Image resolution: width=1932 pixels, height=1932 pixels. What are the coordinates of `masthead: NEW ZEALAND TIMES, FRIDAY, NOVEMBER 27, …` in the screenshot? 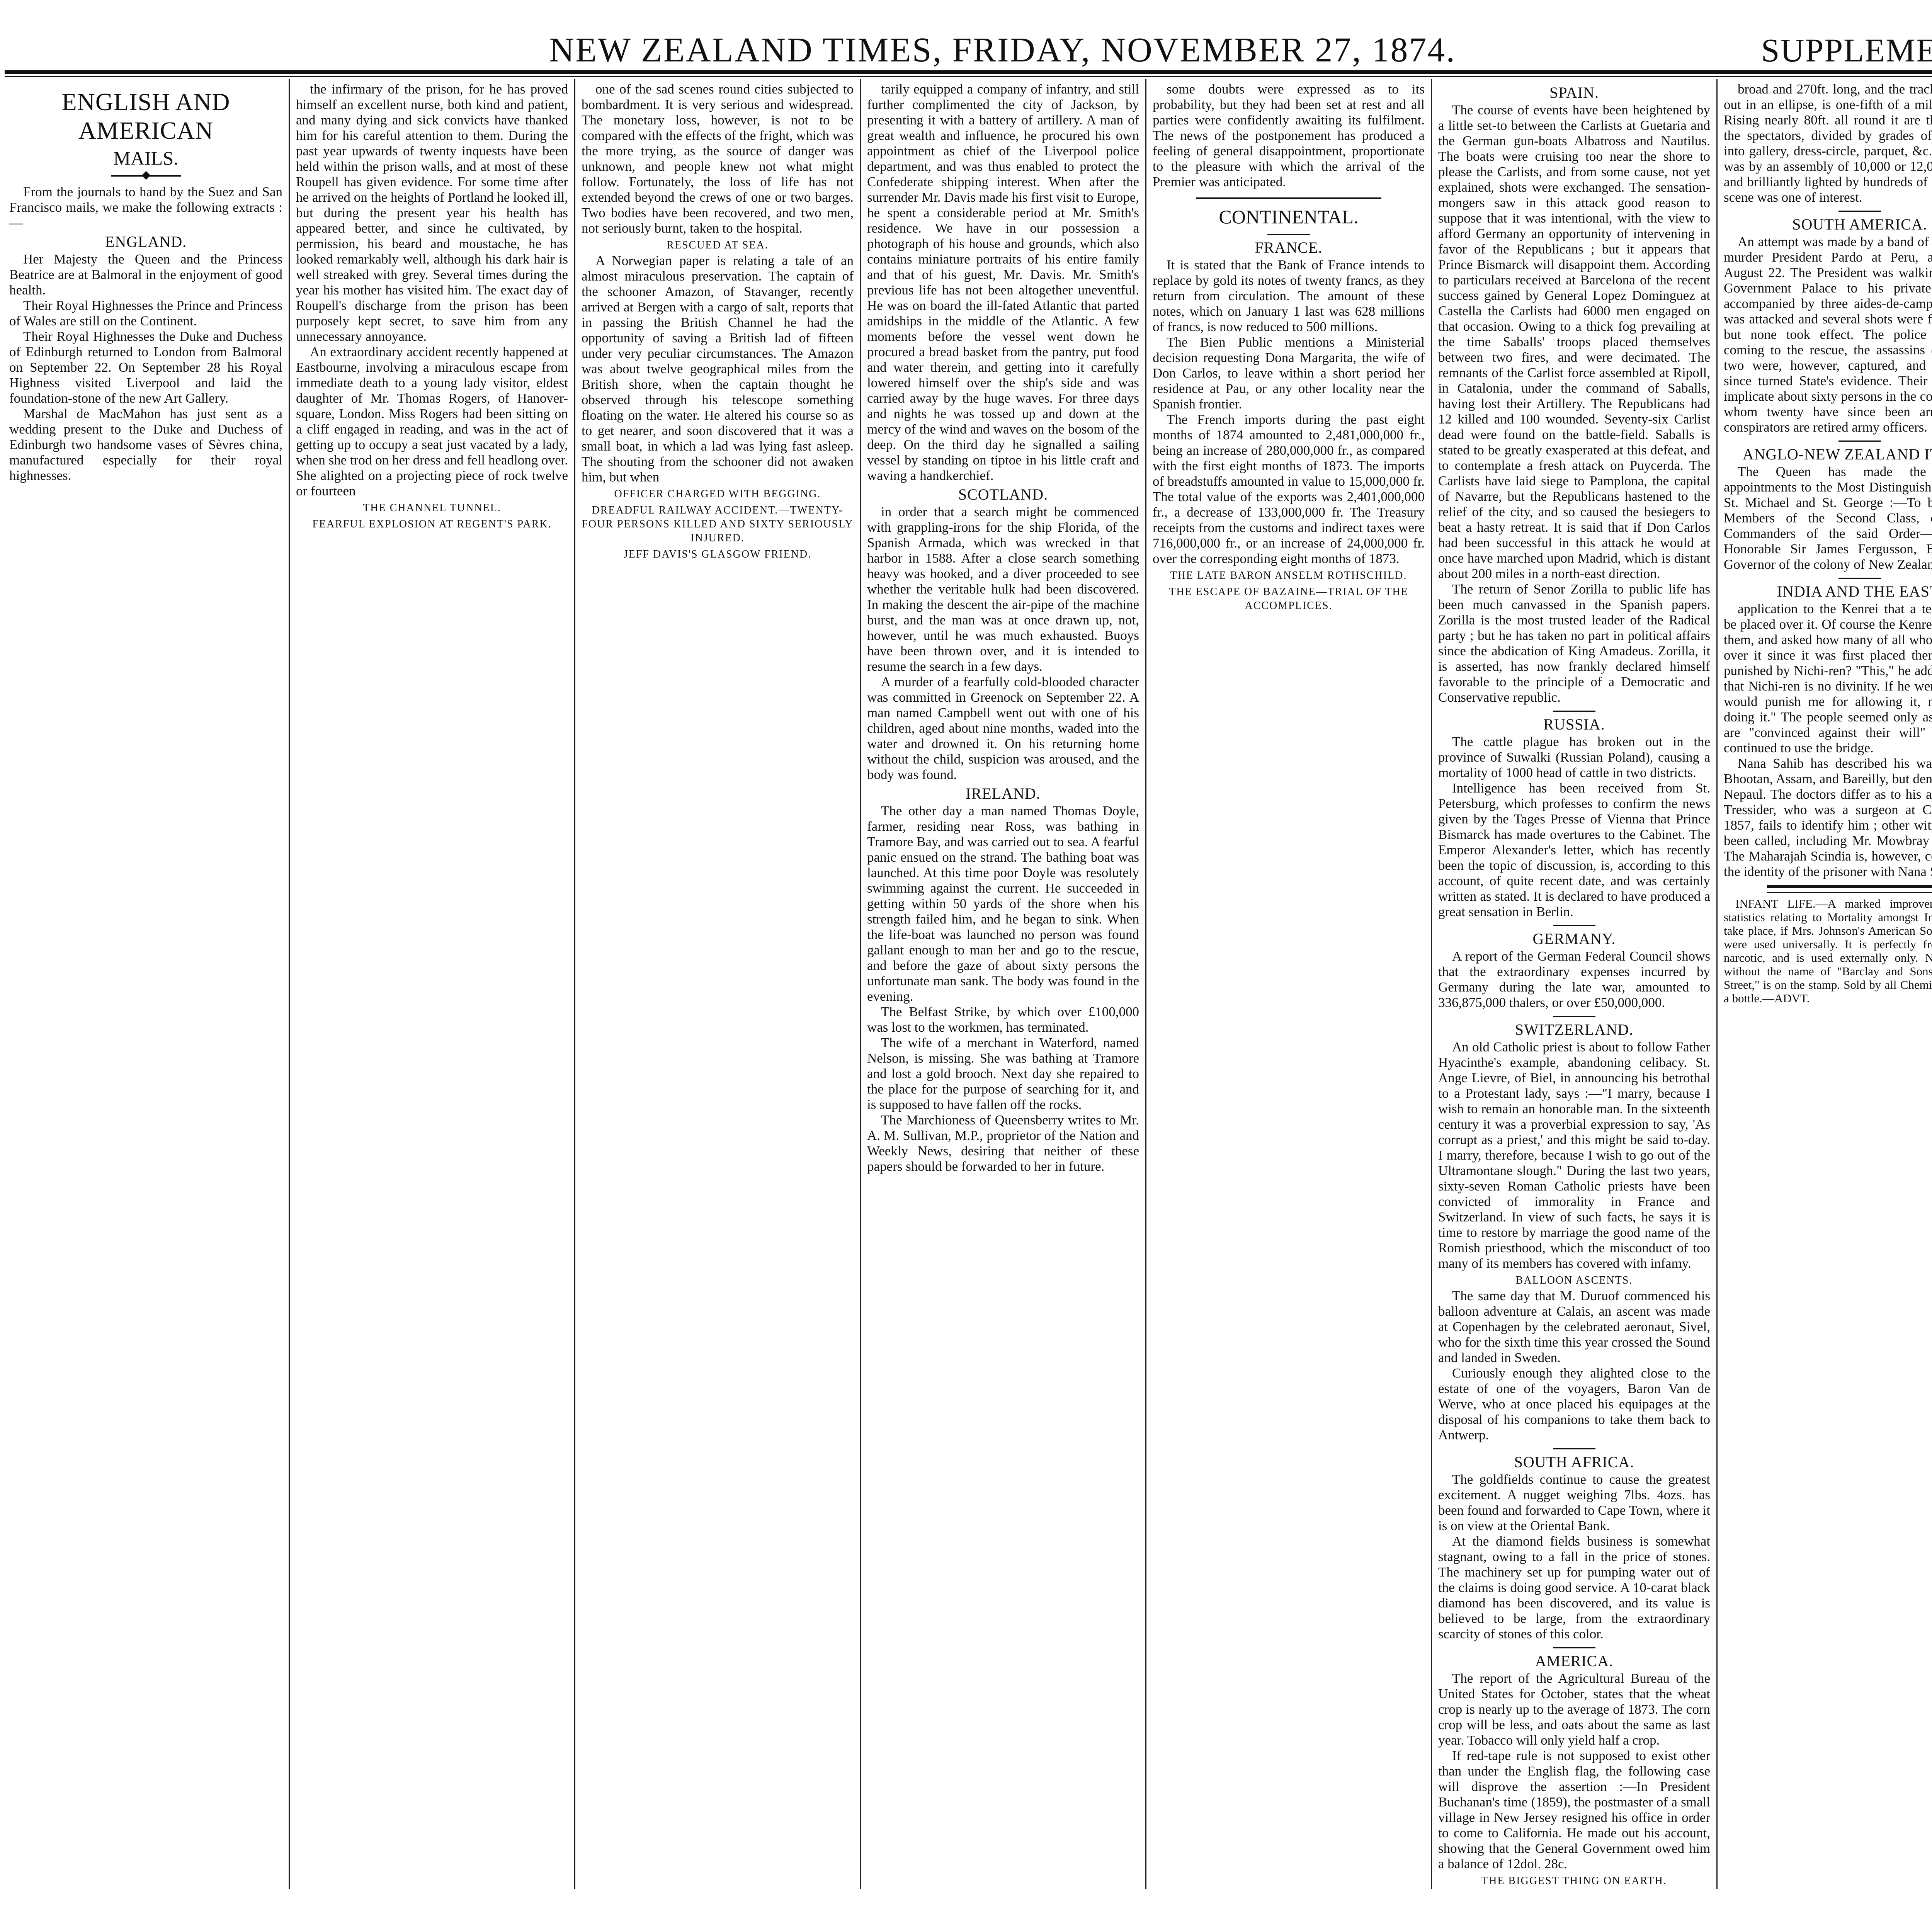 It's located at (966, 35).